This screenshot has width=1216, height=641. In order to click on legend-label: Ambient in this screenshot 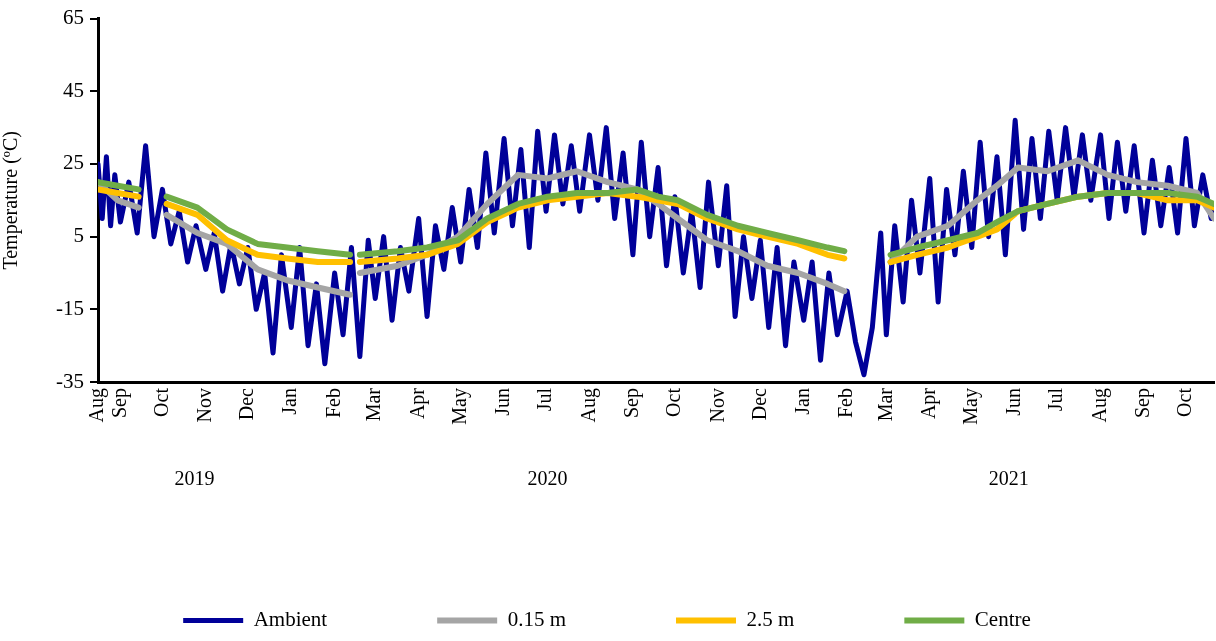, I will do `click(290, 619)`.